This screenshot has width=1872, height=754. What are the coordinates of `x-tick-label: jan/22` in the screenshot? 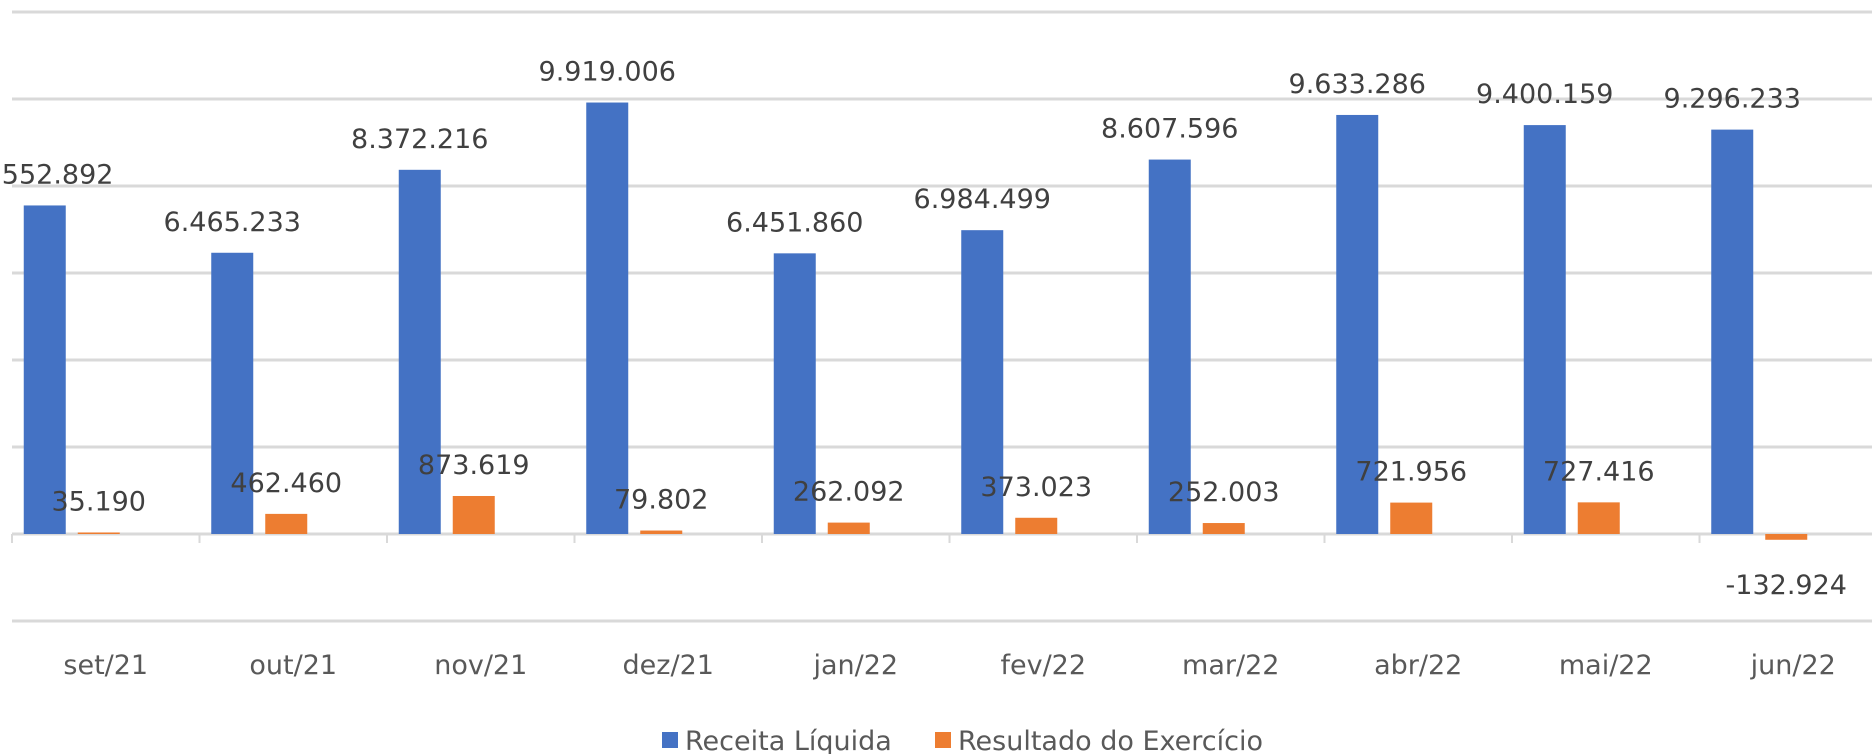 It's located at (855, 665).